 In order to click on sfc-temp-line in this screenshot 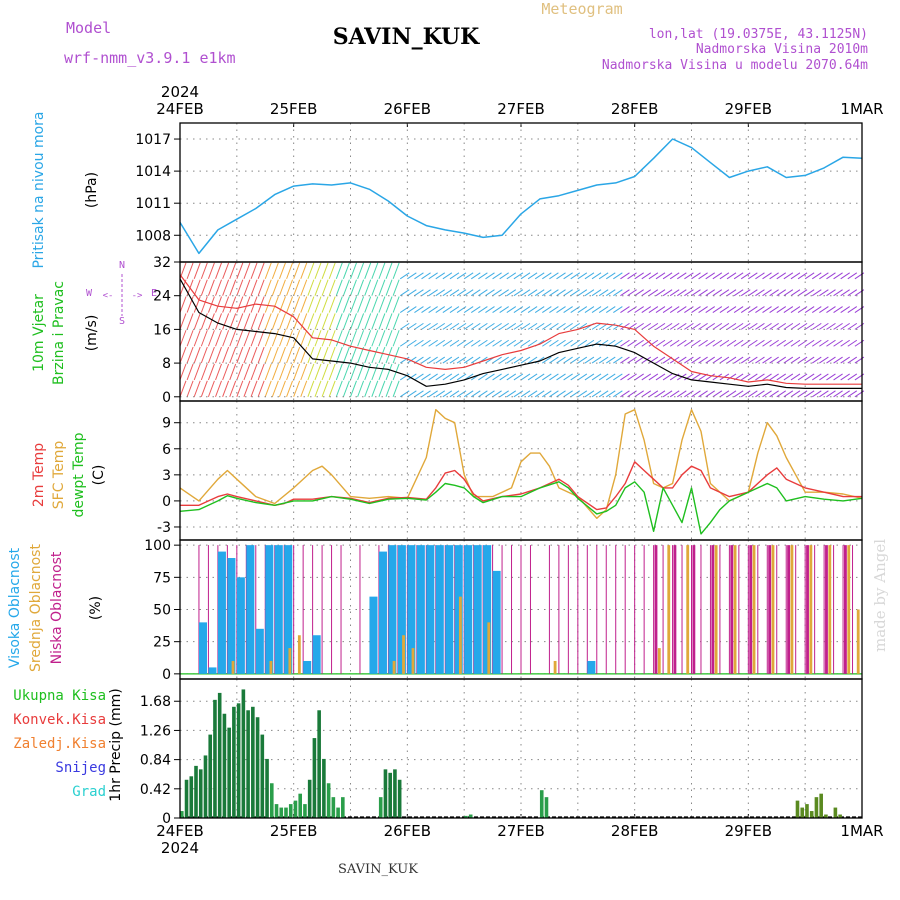, I will do `click(521, 464)`.